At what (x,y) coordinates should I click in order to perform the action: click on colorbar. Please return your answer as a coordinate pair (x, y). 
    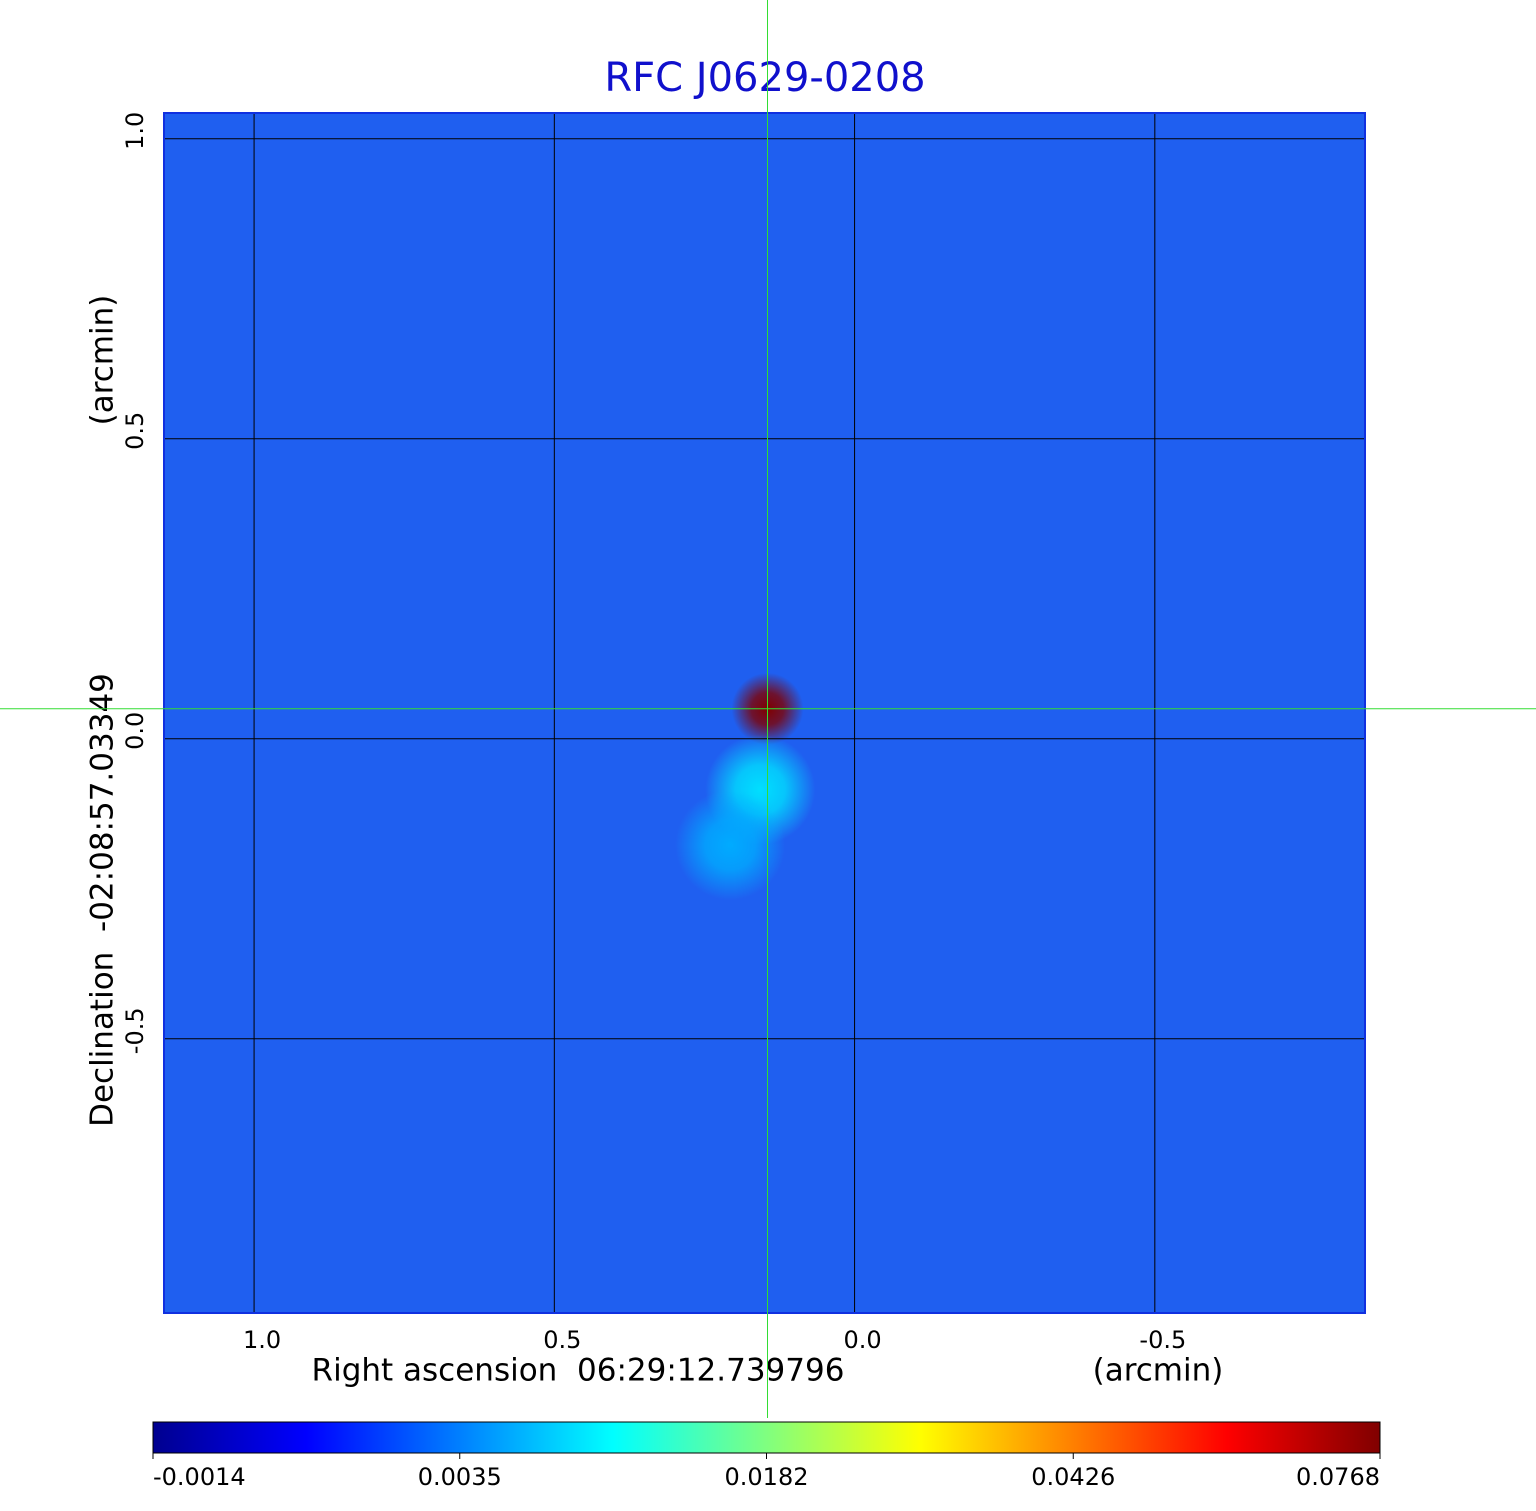
    Looking at the image, I should click on (766, 1437).